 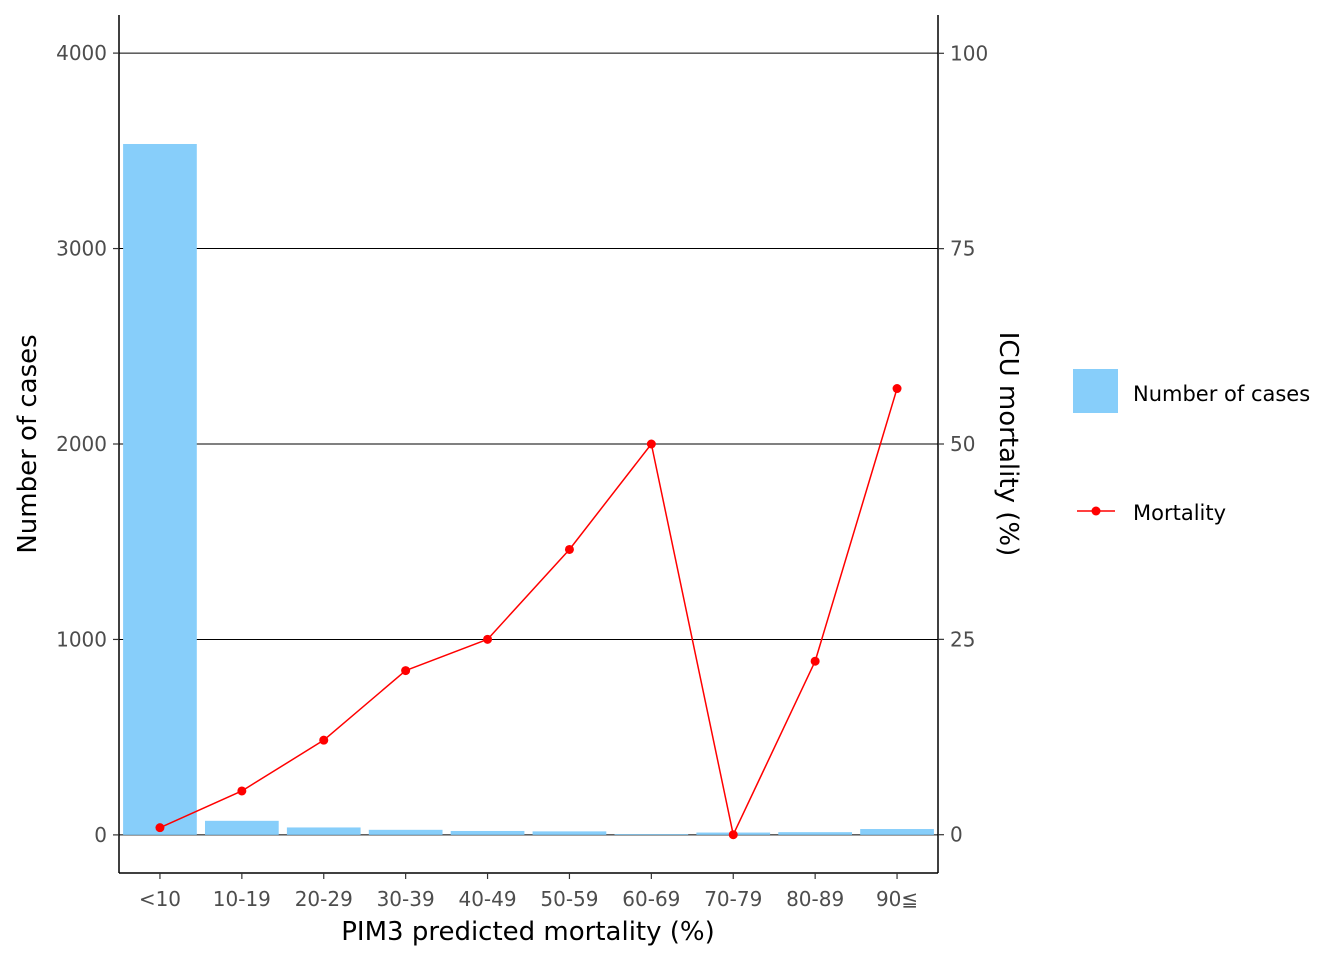 What do you see at coordinates (1095, 391) in the screenshot?
I see `legend-swatch-cases` at bounding box center [1095, 391].